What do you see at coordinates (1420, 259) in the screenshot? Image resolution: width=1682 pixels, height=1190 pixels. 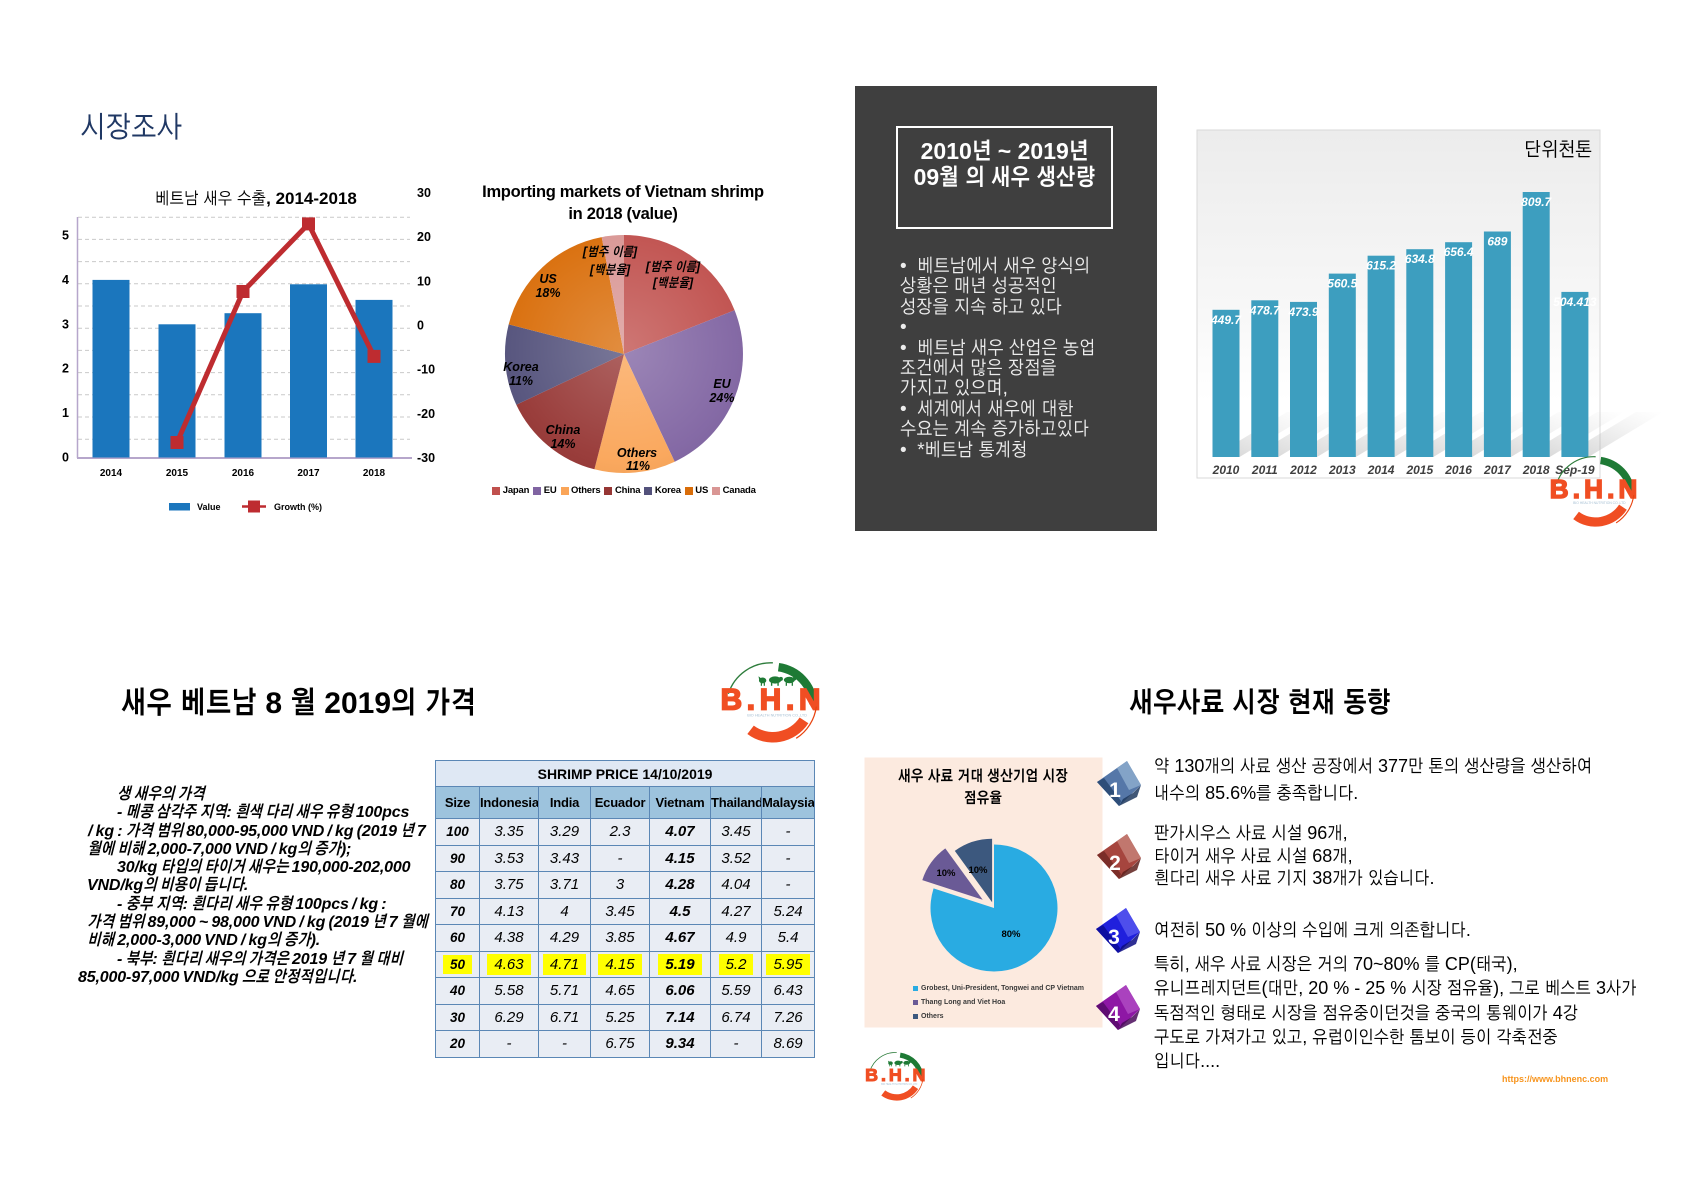 I see `svg-text: 634.8` at bounding box center [1420, 259].